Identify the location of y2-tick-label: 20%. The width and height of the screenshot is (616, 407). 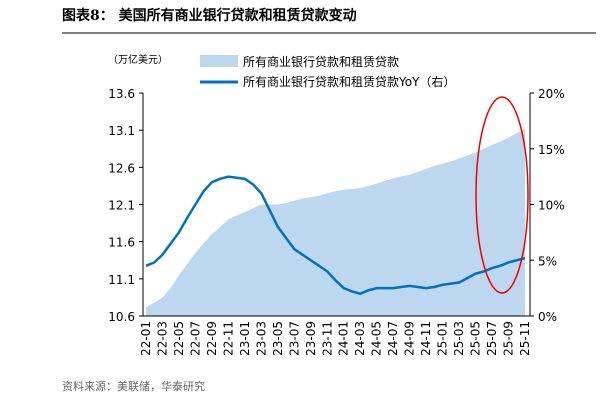
(551, 94).